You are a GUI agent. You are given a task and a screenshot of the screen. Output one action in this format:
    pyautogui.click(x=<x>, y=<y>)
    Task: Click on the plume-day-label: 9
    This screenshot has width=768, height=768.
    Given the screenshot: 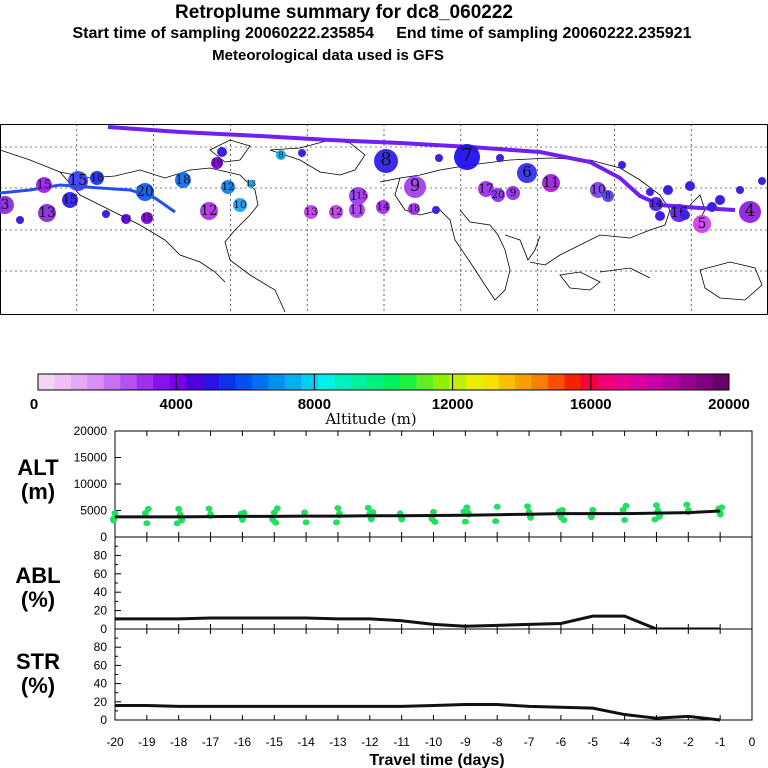 What is the action you would take?
    pyautogui.click(x=513, y=193)
    